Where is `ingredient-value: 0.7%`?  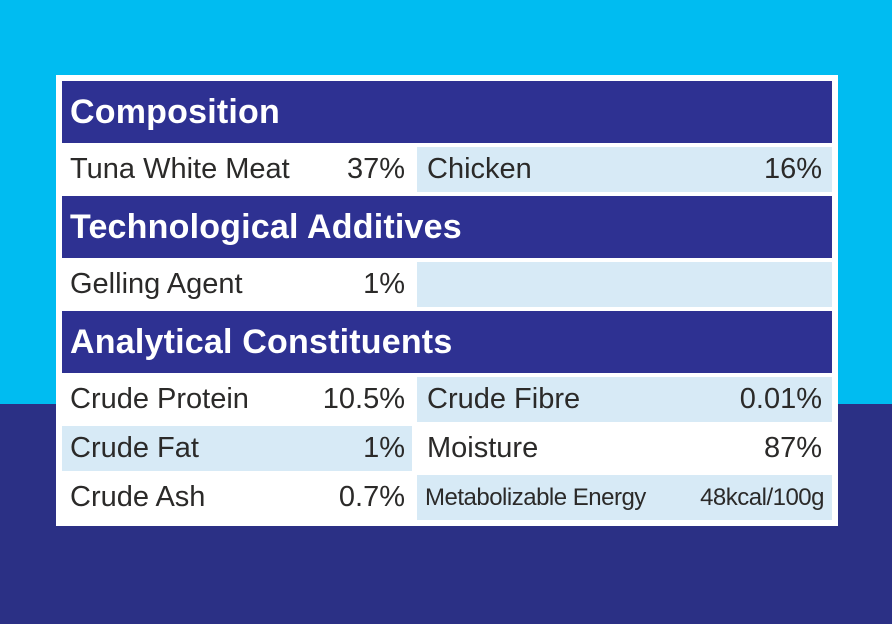 ingredient-value: 0.7% is located at coordinates (371, 497).